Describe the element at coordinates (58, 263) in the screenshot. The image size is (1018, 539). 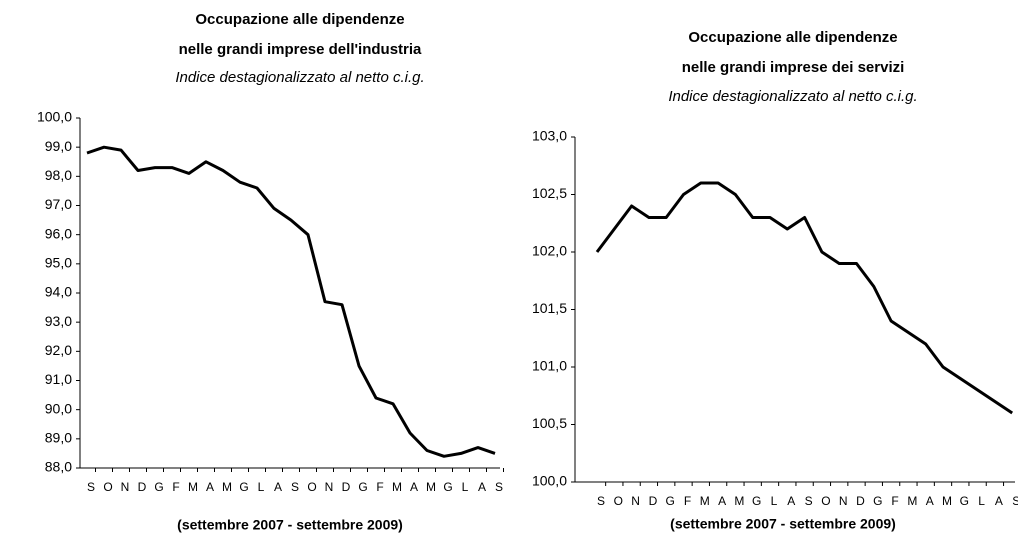
I see `y-tick-label: 95,0` at that location.